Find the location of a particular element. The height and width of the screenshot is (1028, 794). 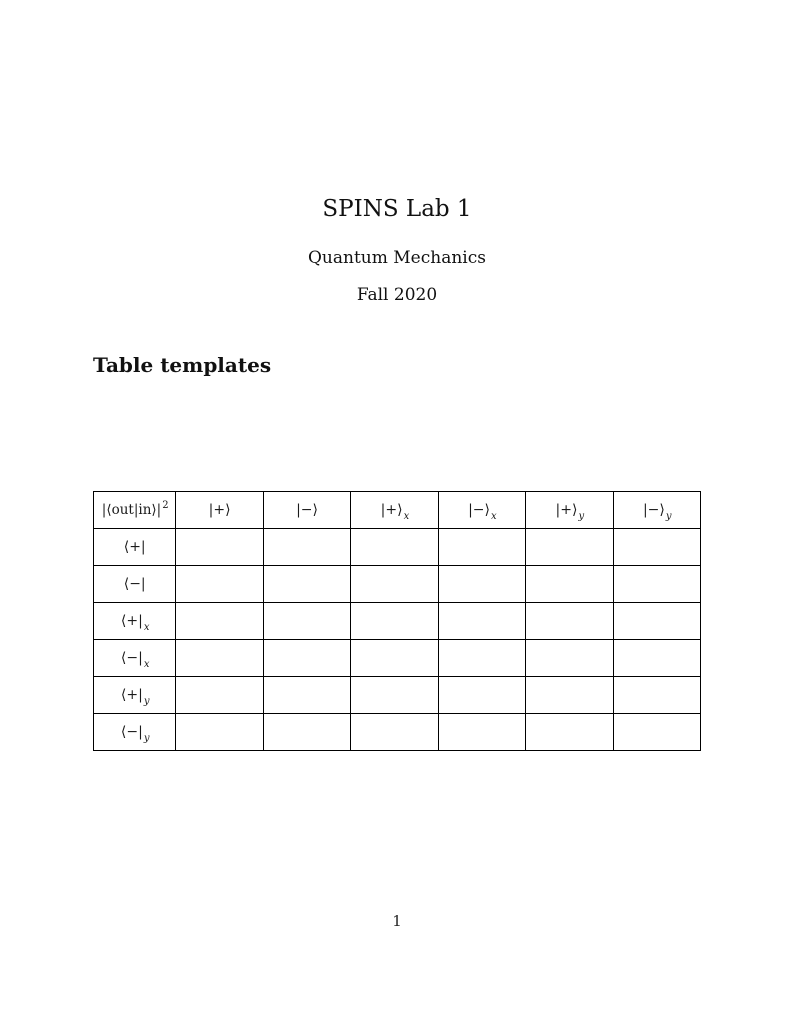

table-header-row: |⟨out|in⟩|2 |+⟩ |−⟩ |+⟩x |−⟩x |+⟩y is located at coordinates (397, 509).